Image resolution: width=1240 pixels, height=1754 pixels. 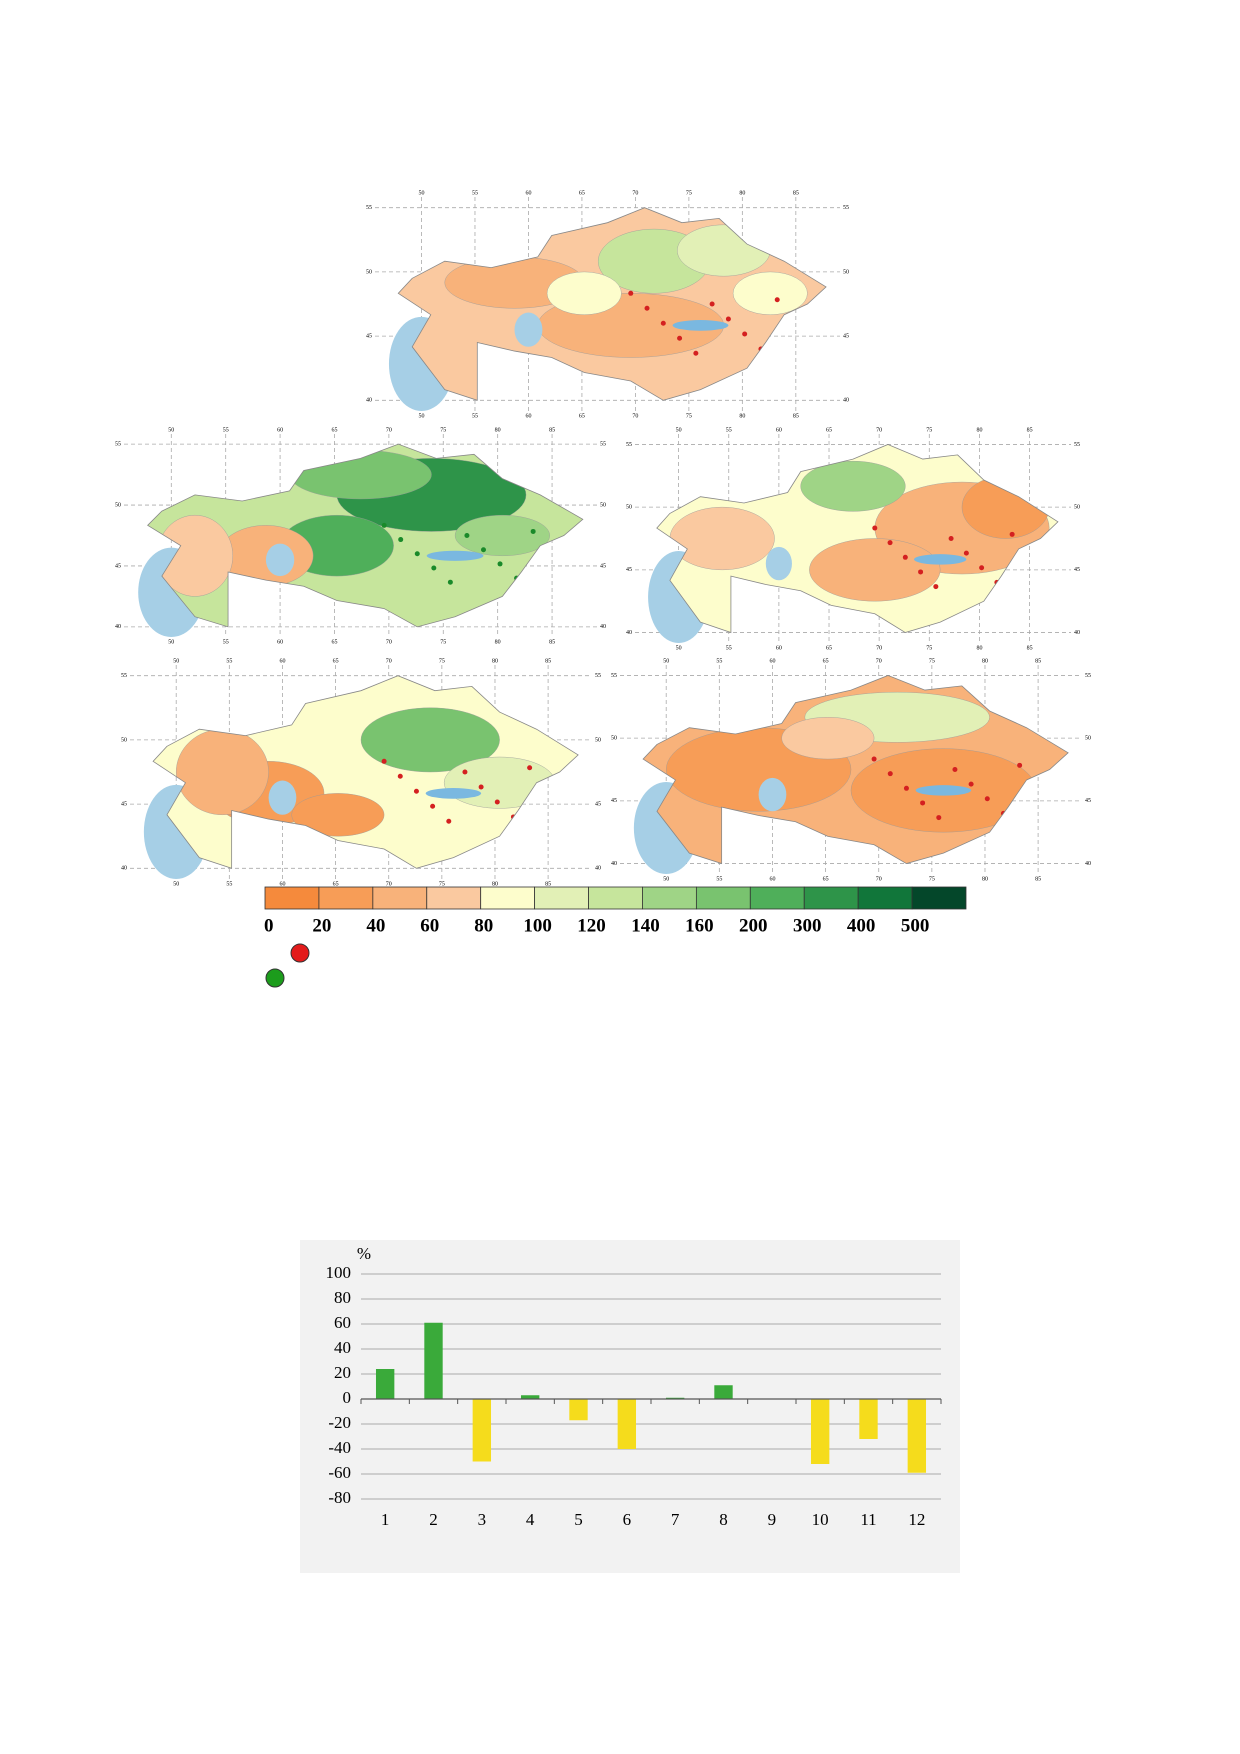 What do you see at coordinates (537, 925) in the screenshot?
I see `legend-label: 100` at bounding box center [537, 925].